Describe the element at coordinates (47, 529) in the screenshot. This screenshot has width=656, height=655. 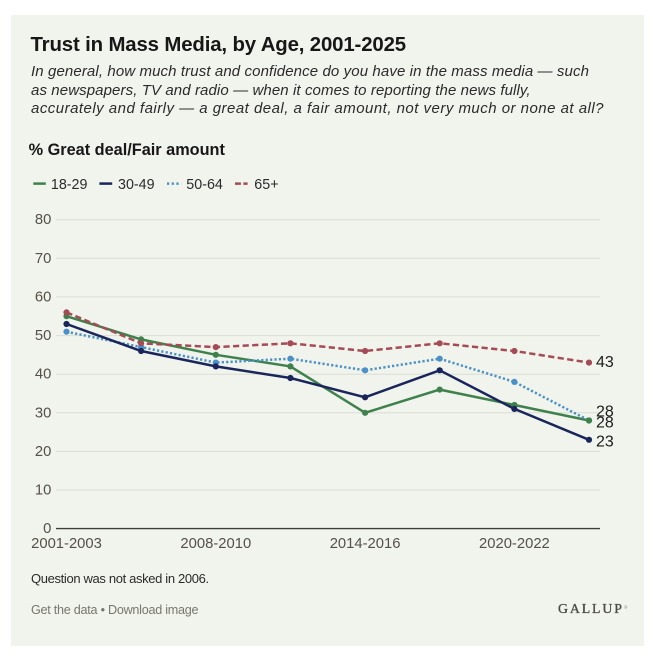
I see `svg-text: 0` at that location.